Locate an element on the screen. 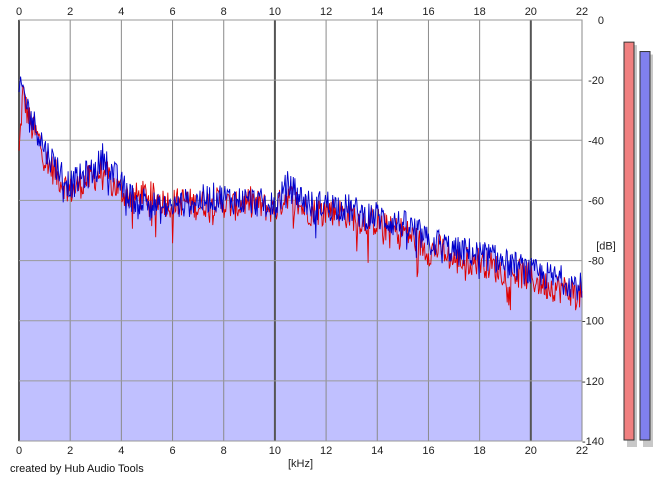 This screenshot has width=664, height=481. y-axis-unit-label: [dB] is located at coordinates (606, 247).